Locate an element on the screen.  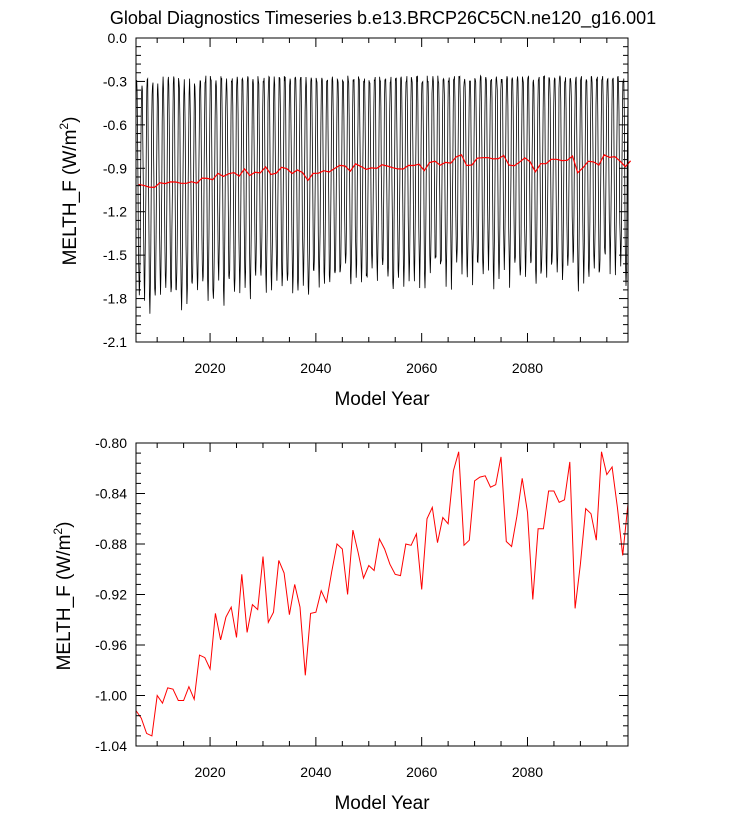
annual-y-tick-label: -0.88 is located at coordinates (111, 544).